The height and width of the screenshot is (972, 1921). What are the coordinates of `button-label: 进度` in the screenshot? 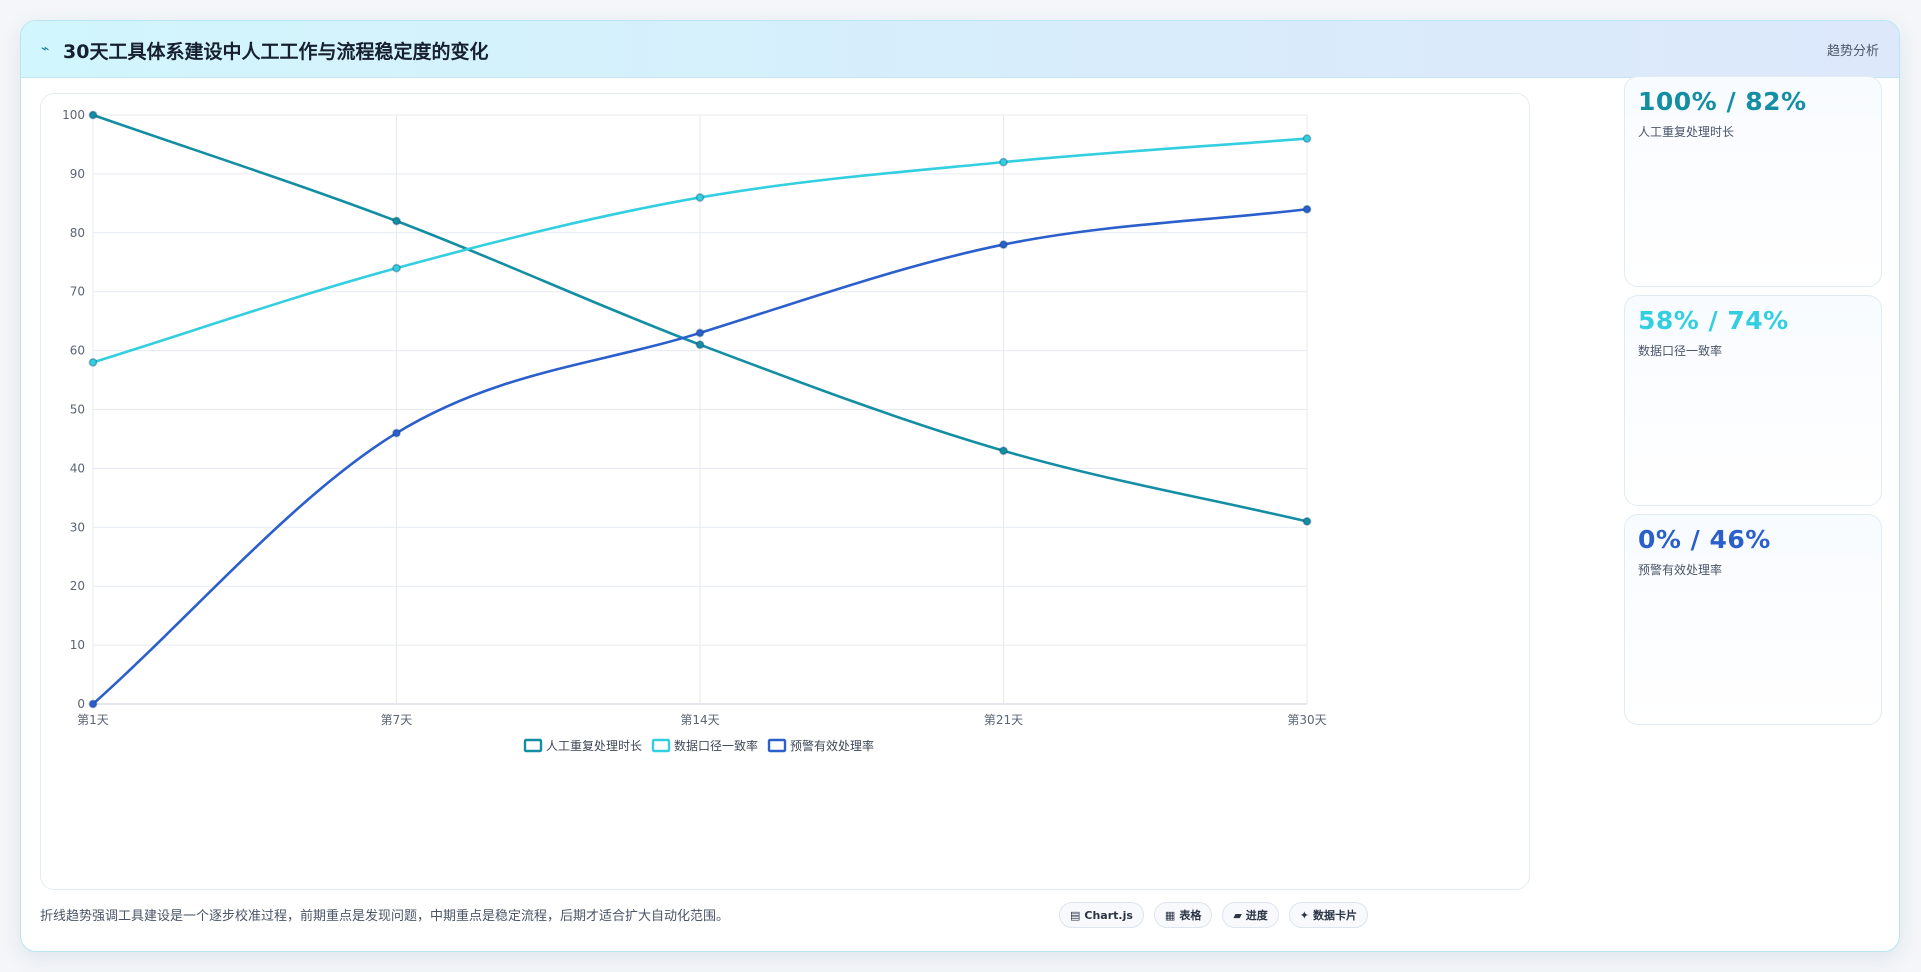 It's located at (1256, 915).